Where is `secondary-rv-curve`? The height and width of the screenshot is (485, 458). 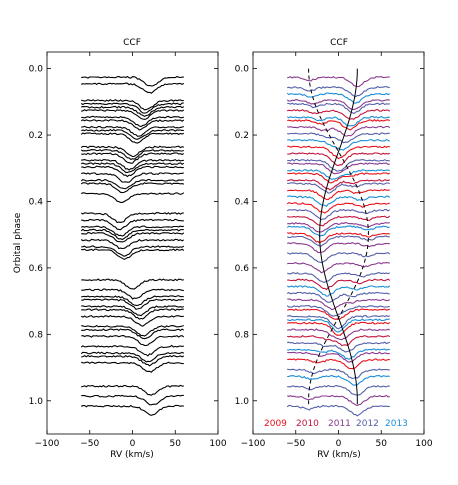
secondary-rv-curve is located at coordinates (338, 236).